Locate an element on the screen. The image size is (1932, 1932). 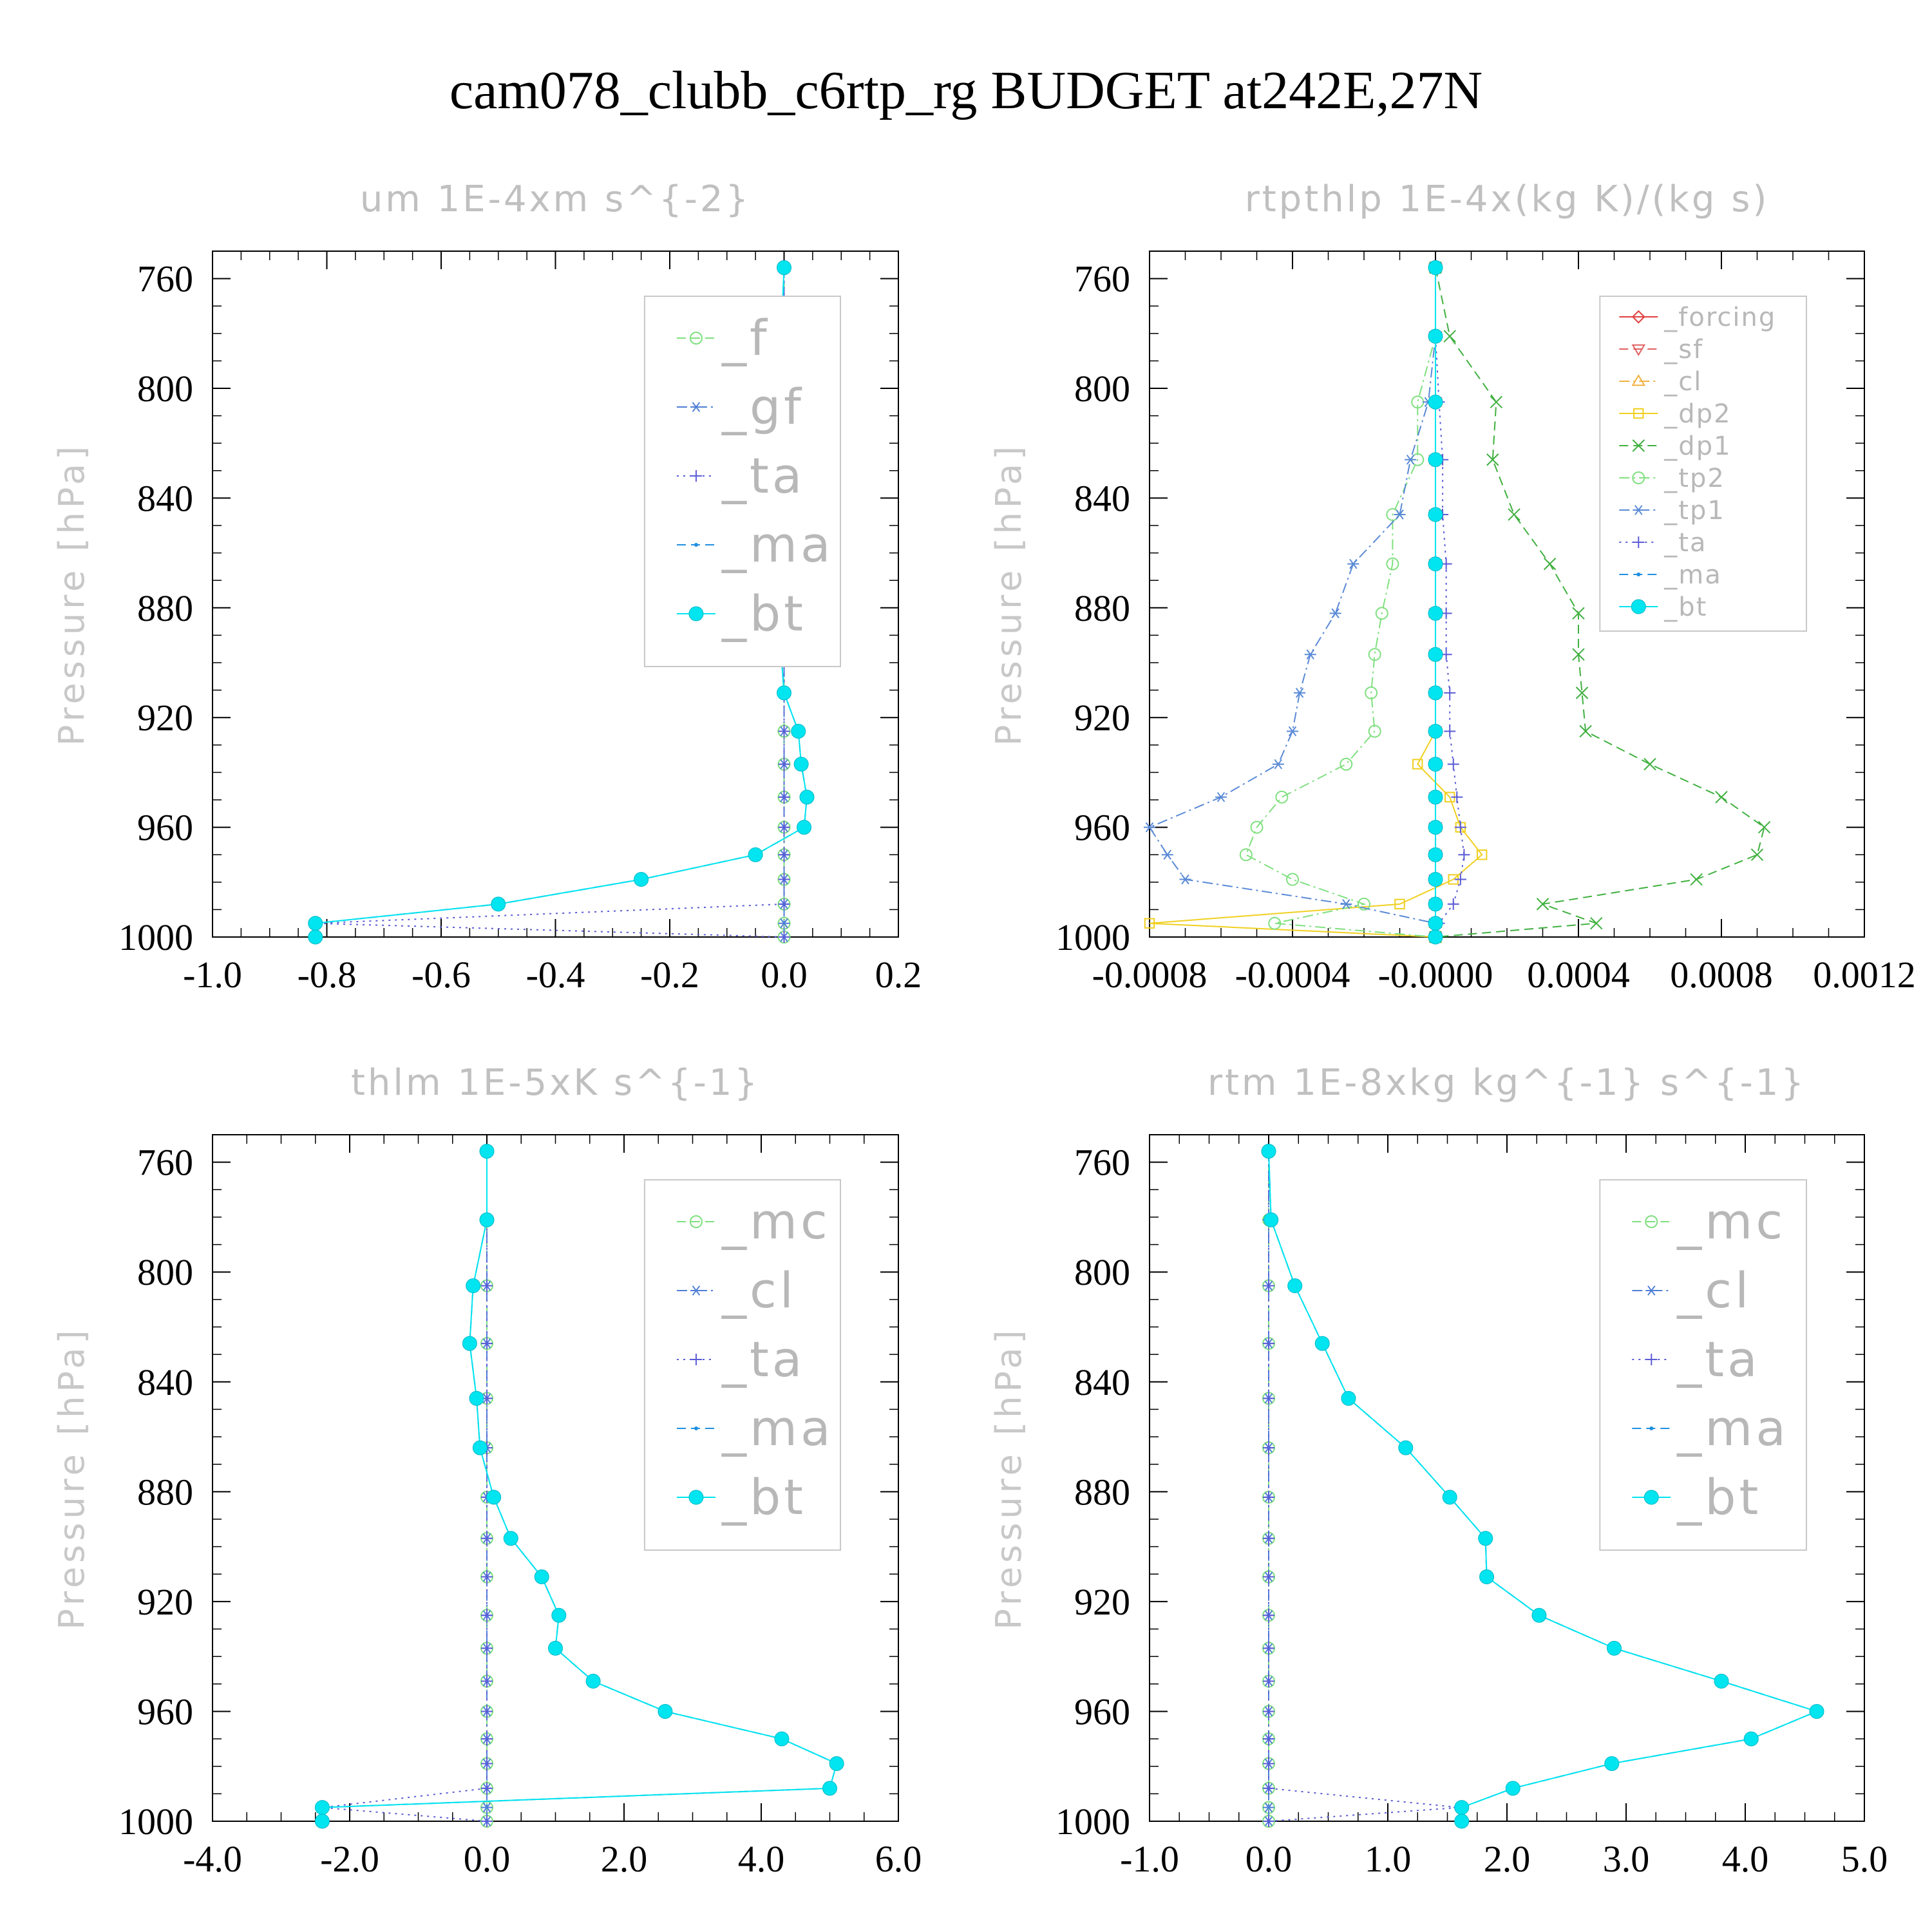
y-tick-label: 1000 is located at coordinates (155, 1822).